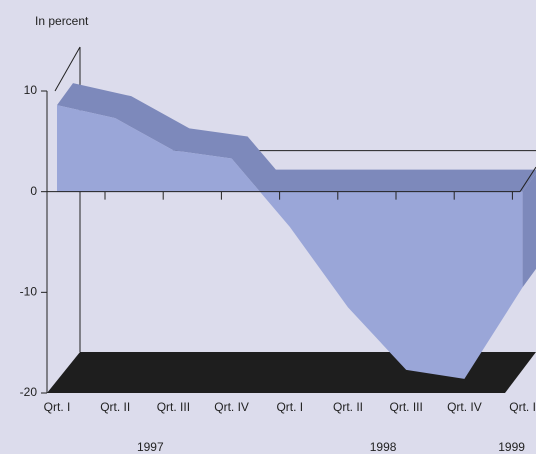  I want to click on year-label: 1998, so click(383, 447).